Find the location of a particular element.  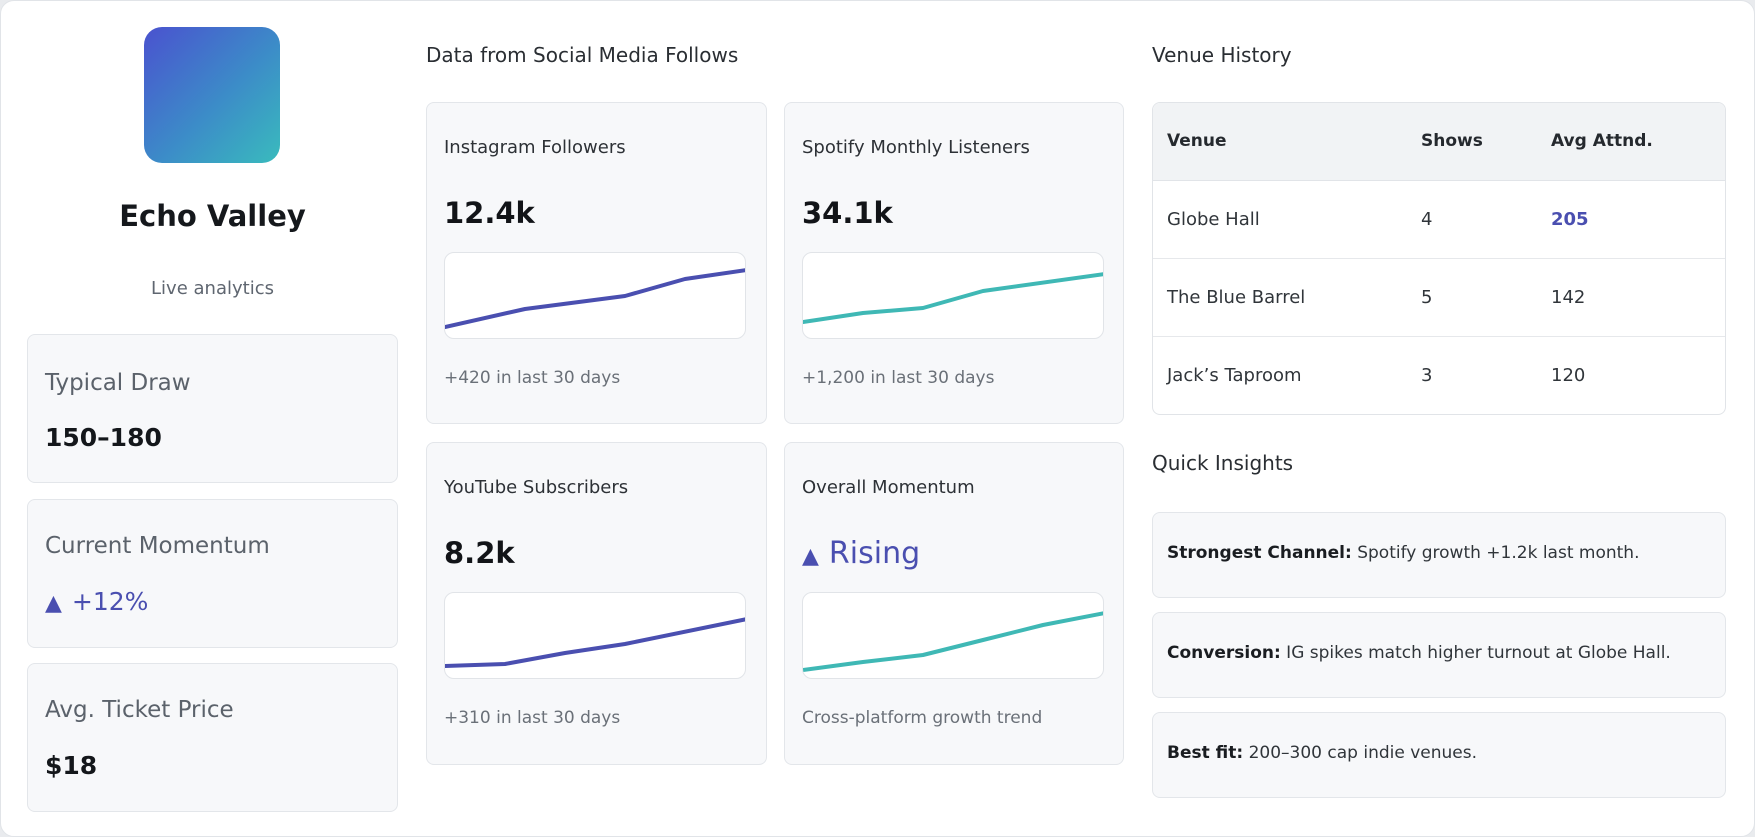

table-header: Venue Shows Avg Attnd. is located at coordinates (1439, 142).